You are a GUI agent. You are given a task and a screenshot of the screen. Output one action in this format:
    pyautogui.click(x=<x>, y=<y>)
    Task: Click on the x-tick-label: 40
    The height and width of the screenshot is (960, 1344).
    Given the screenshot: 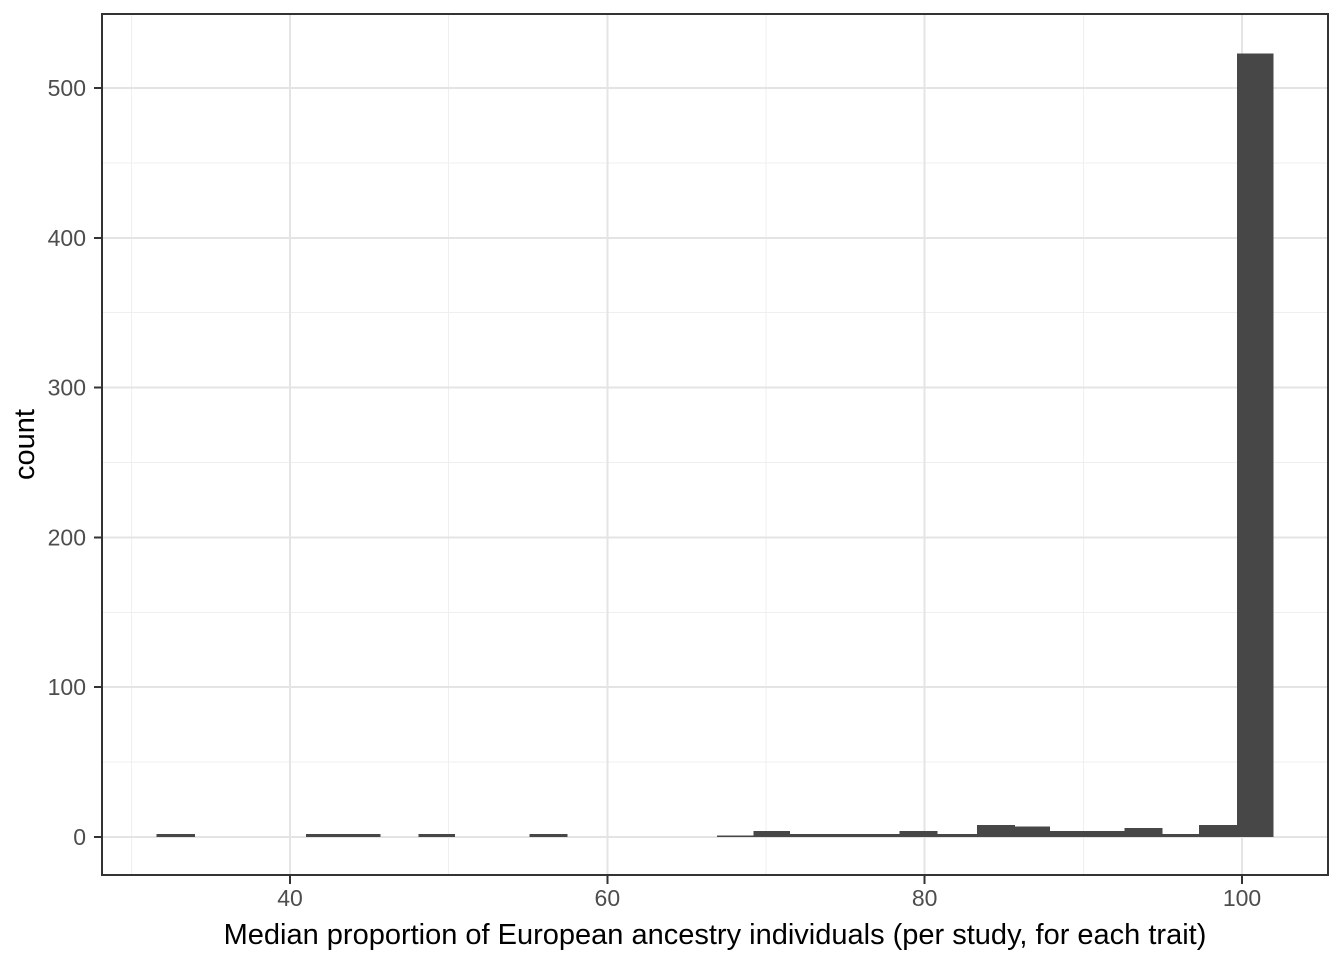 What is the action you would take?
    pyautogui.click(x=290, y=898)
    